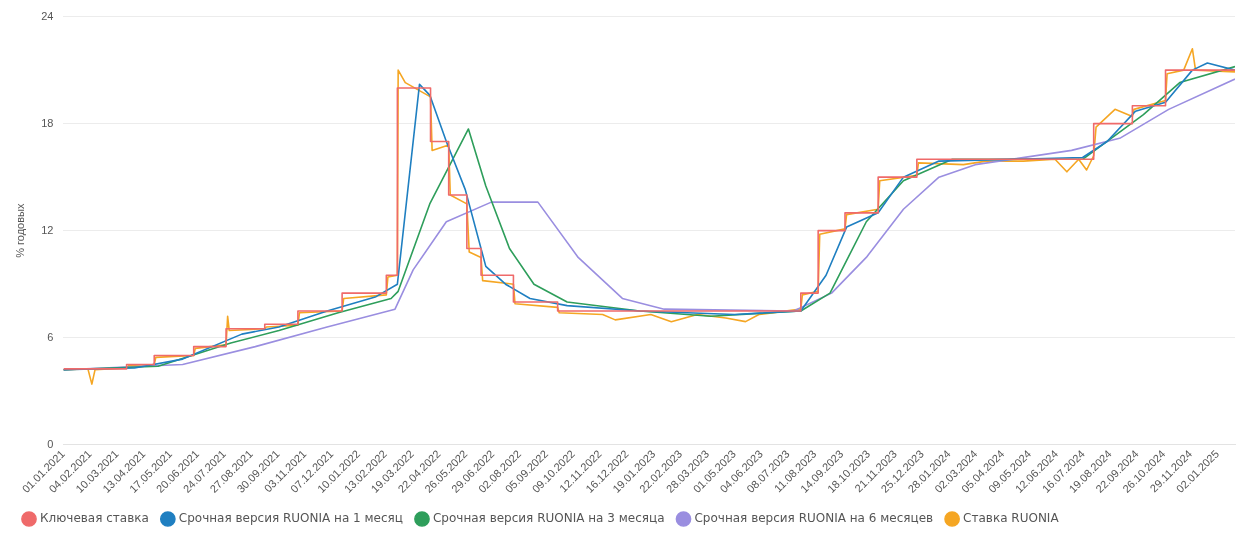  I want to click on legend-label: Срочная версия RUONIA на 3 месяца, so click(548, 518).